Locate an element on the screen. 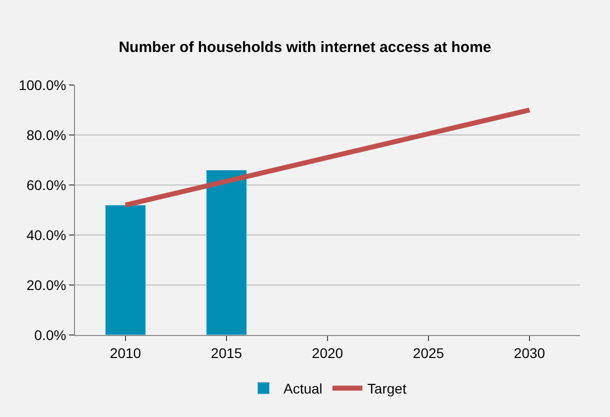 The width and height of the screenshot is (610, 417). y-tick-label: 20.0% is located at coordinates (46, 284).